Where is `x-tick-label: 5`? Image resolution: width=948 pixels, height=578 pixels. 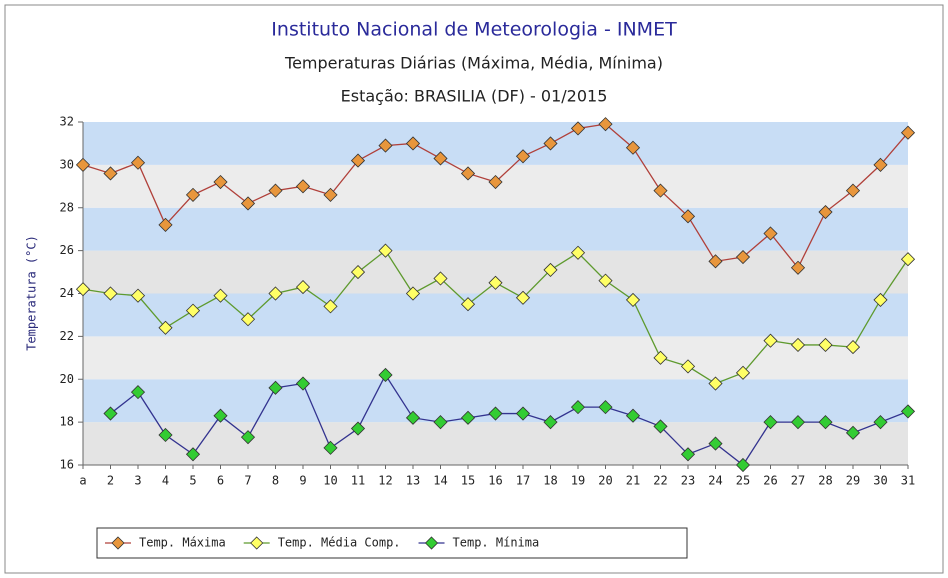
x-tick-label: 5 is located at coordinates (192, 481).